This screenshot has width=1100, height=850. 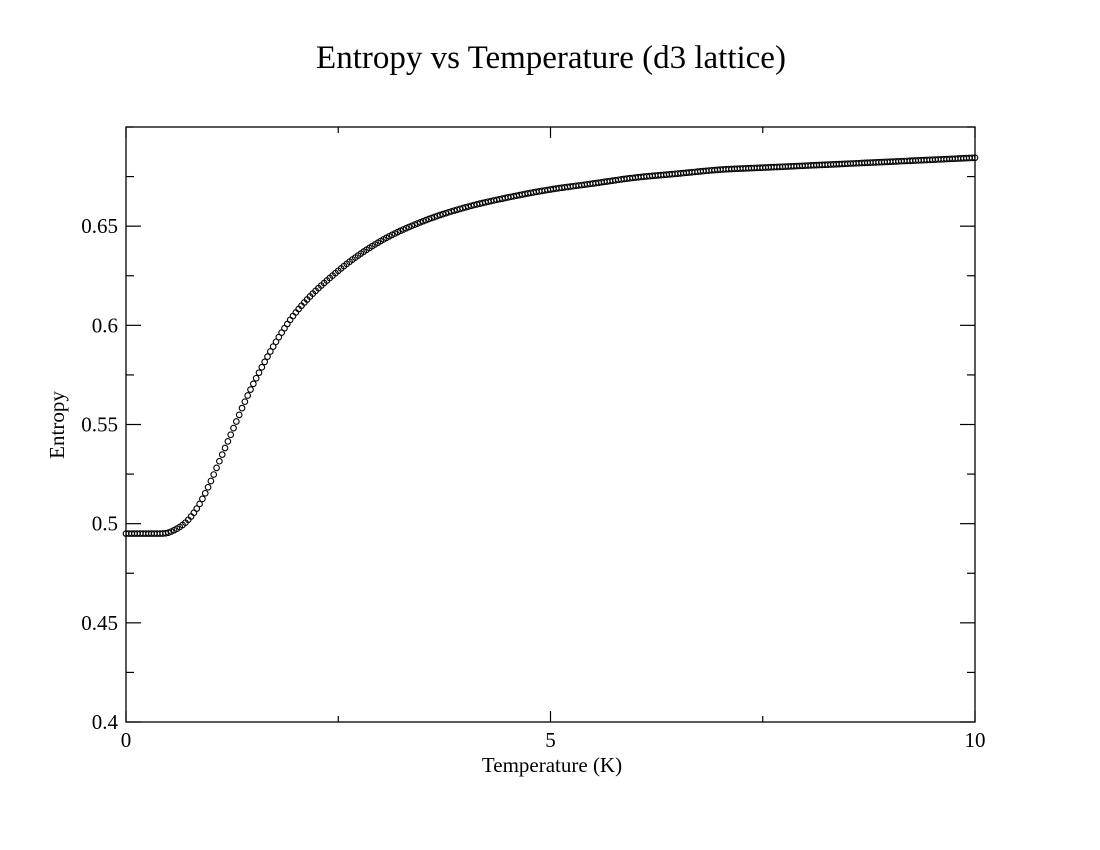 I want to click on x-axis-label: Temperature (K), so click(x=552, y=765).